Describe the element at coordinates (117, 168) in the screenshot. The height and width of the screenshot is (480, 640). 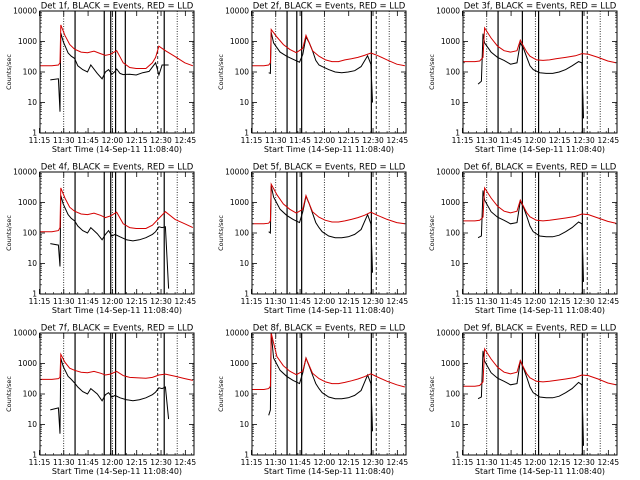
I see `panel-title: Det 4f, BLACK = Events, RED = LLD` at that location.